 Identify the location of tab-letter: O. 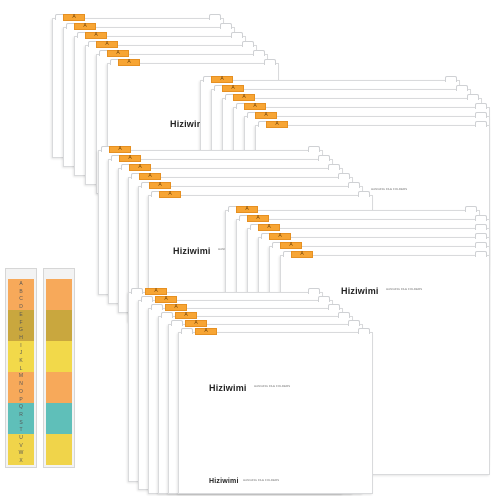
(21, 391).